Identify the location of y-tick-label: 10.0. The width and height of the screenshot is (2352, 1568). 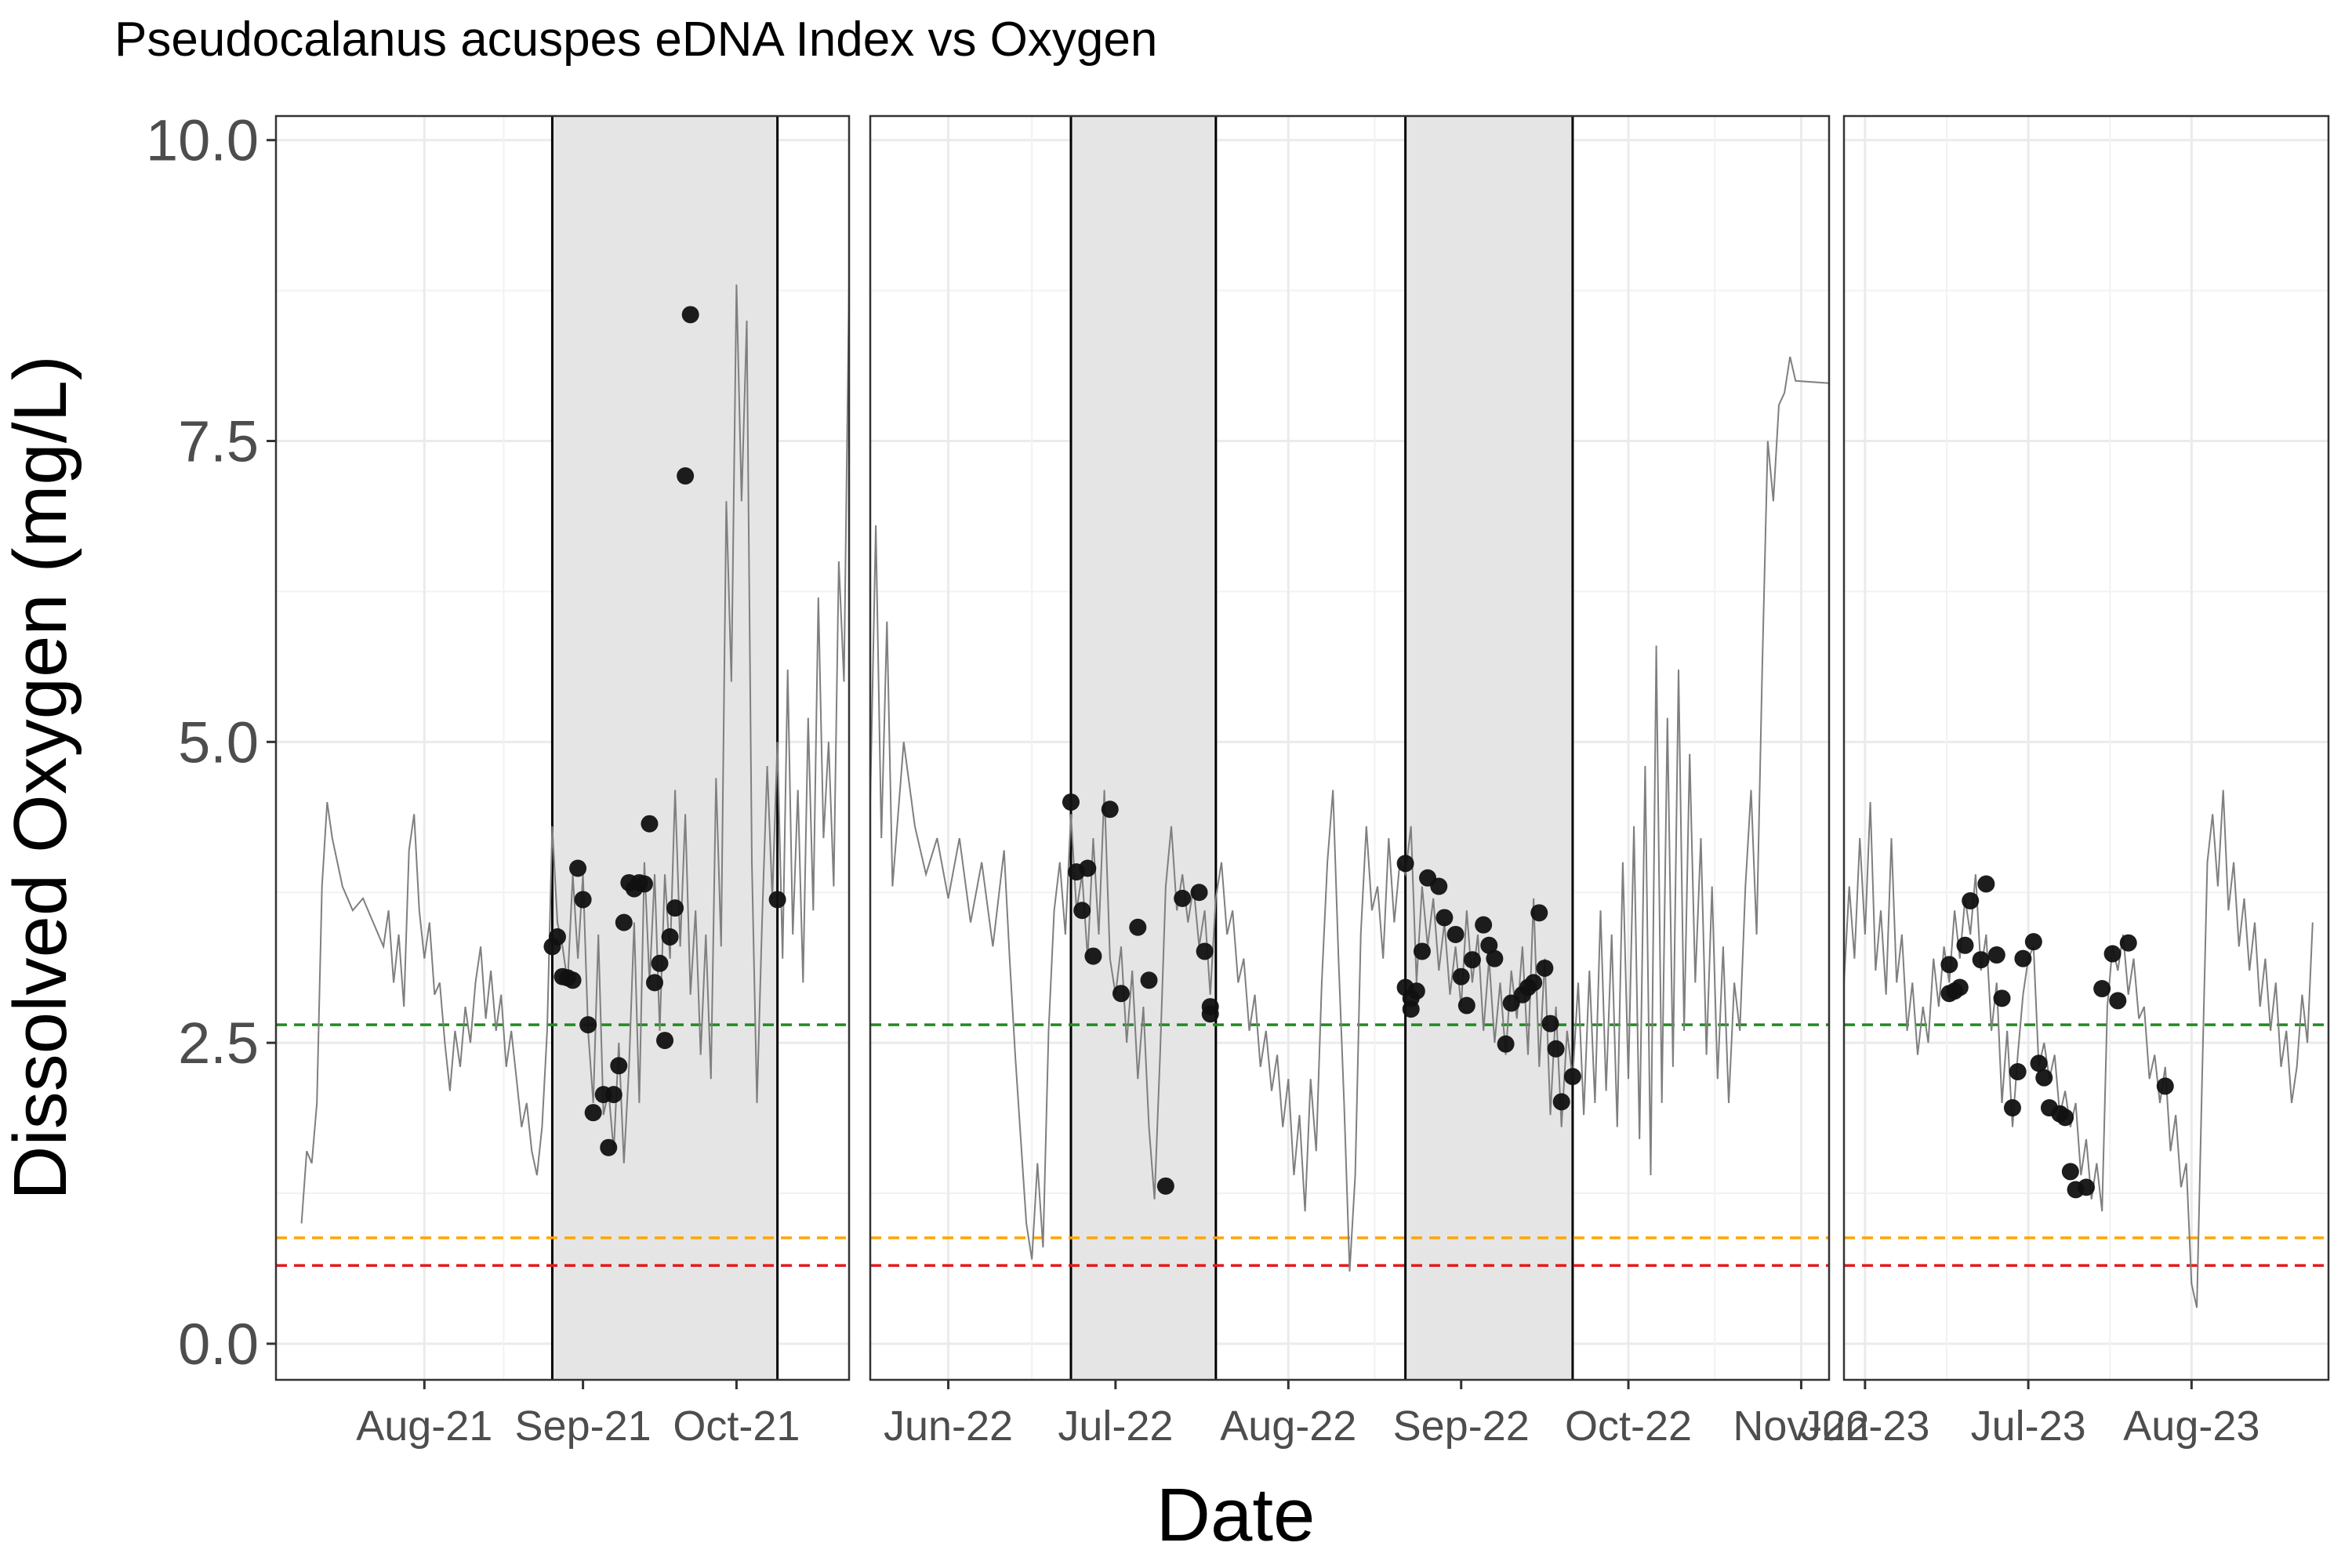
(202, 140).